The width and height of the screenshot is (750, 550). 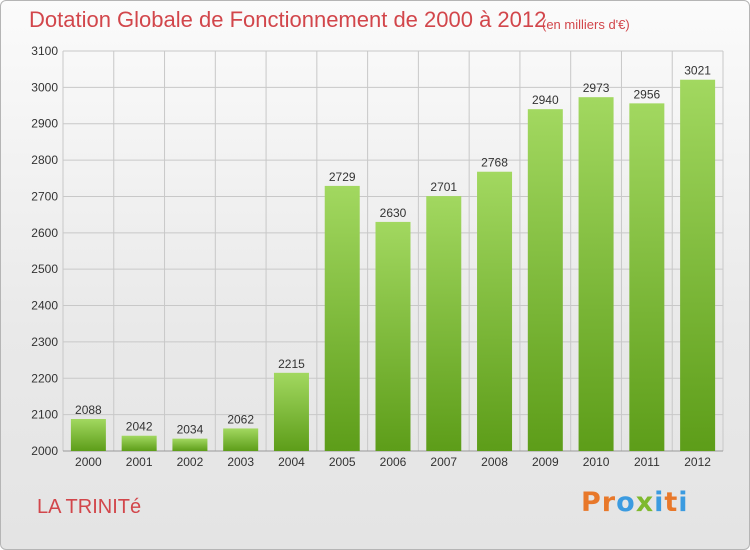 What do you see at coordinates (44, 306) in the screenshot?
I see `y-tick-label: 2400` at bounding box center [44, 306].